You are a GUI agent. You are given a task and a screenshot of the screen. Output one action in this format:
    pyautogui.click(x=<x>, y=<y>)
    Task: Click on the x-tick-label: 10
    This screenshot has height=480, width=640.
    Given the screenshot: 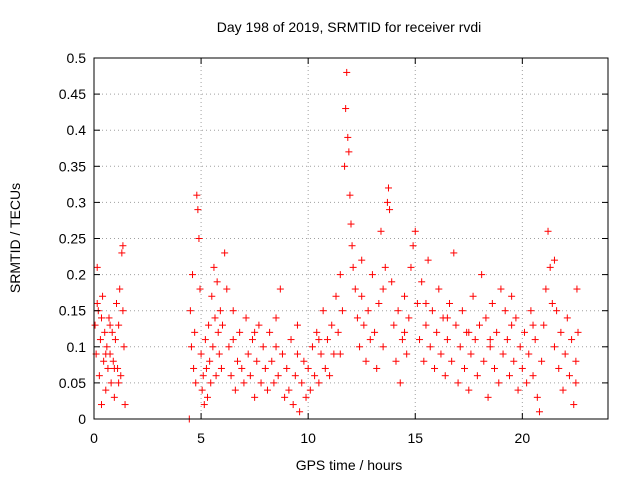 What is the action you would take?
    pyautogui.click(x=308, y=438)
    